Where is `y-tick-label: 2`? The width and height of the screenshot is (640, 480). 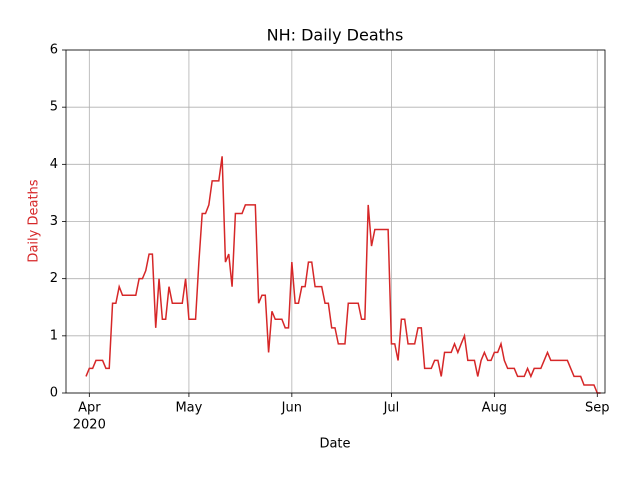 y-tick-label: 2 is located at coordinates (54, 278).